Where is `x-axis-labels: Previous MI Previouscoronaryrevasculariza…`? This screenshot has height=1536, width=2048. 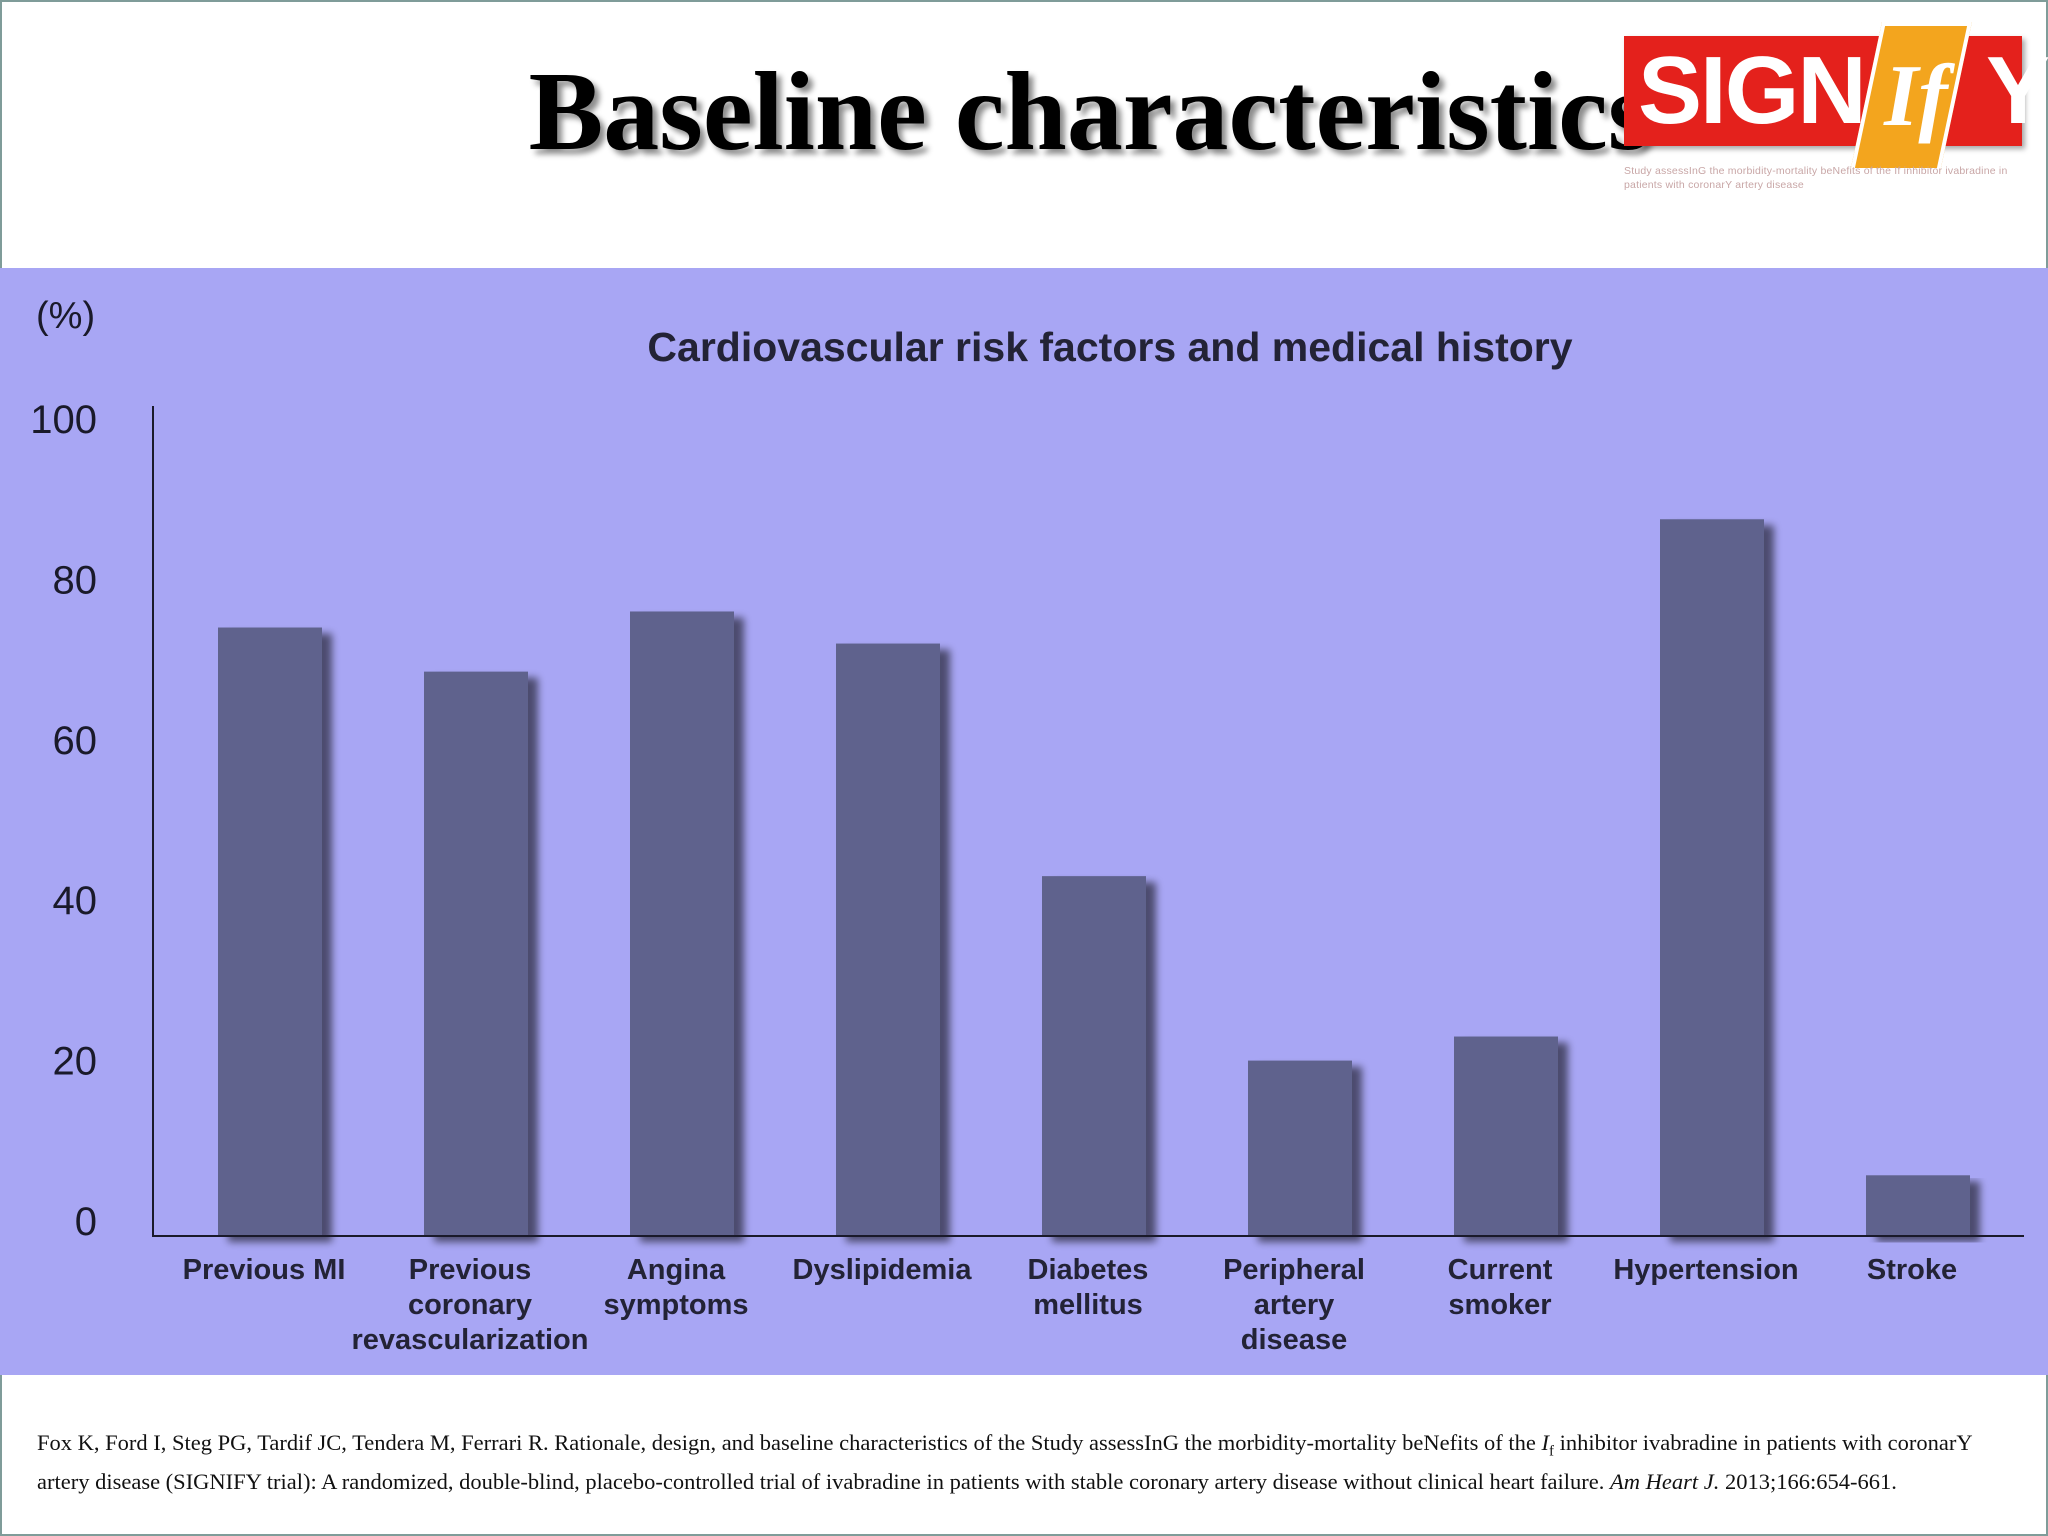 x-axis-labels: Previous MI Previouscoronaryrevasculariza… is located at coordinates (1070, 1305).